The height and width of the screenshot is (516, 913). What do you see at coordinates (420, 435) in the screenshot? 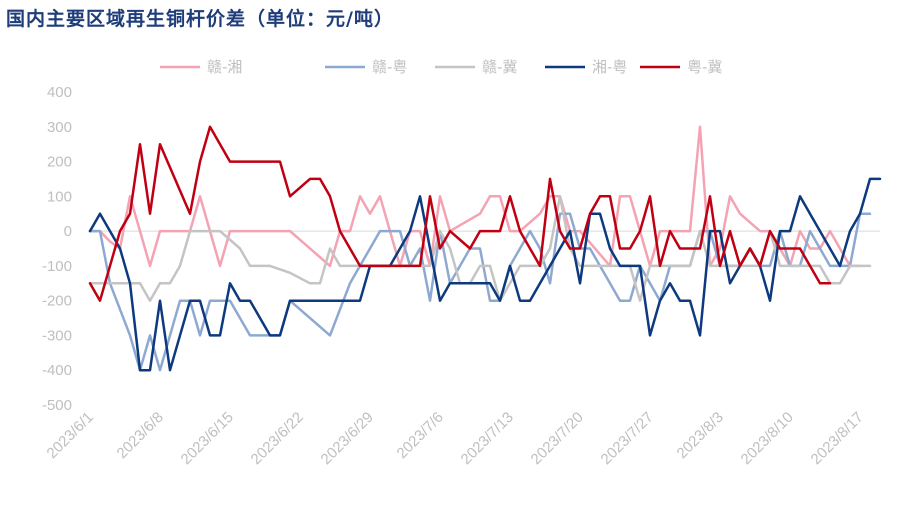
I see `x-tick-label: 2023/7/6` at bounding box center [420, 435].